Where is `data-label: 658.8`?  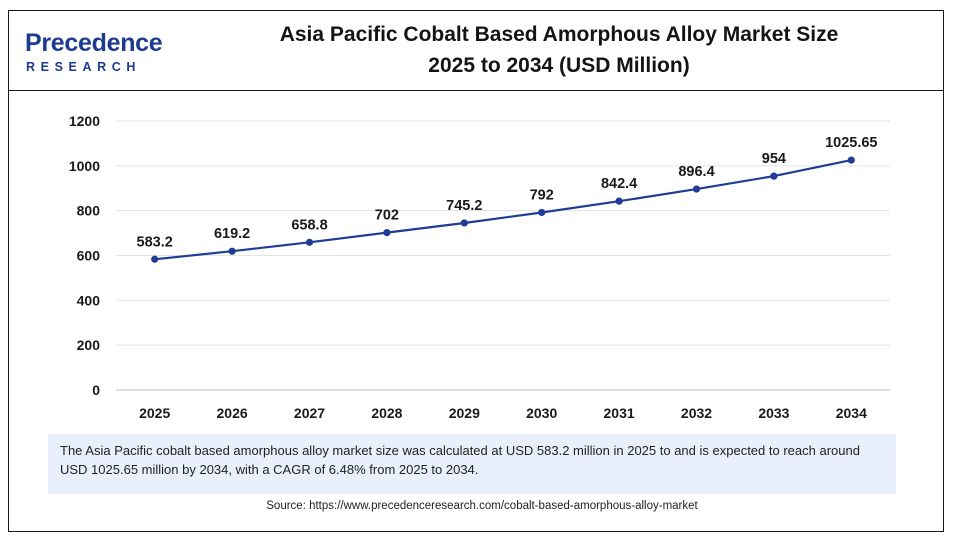 data-label: 658.8 is located at coordinates (309, 225).